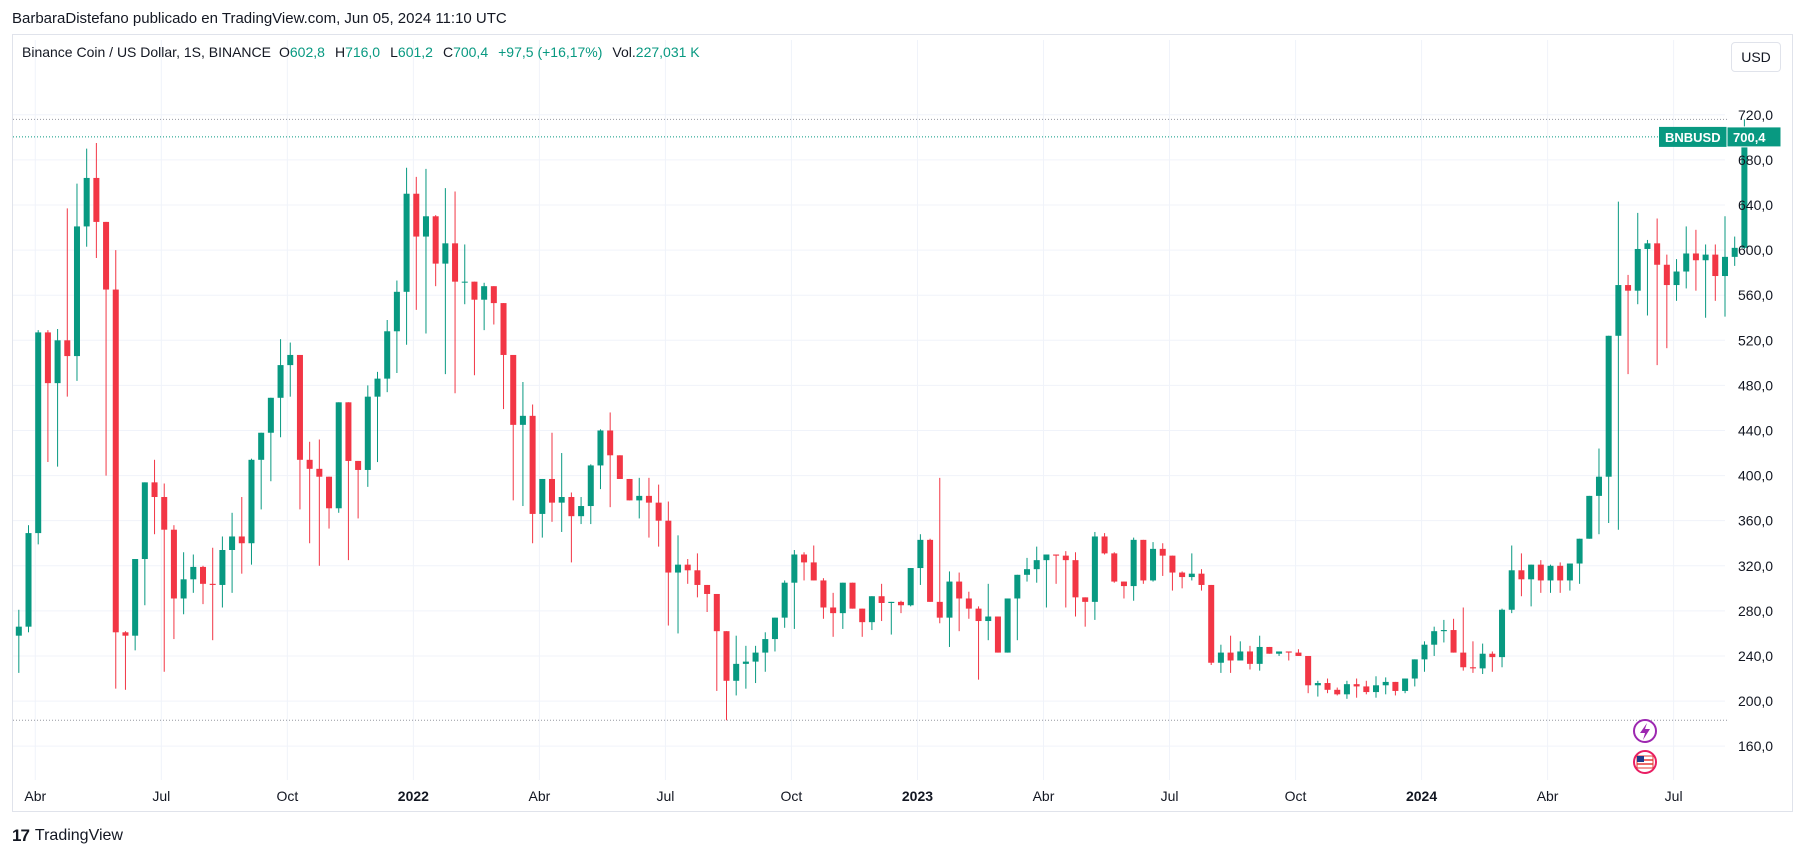  What do you see at coordinates (1755, 160) in the screenshot?
I see `y-tick-label: 680,0` at bounding box center [1755, 160].